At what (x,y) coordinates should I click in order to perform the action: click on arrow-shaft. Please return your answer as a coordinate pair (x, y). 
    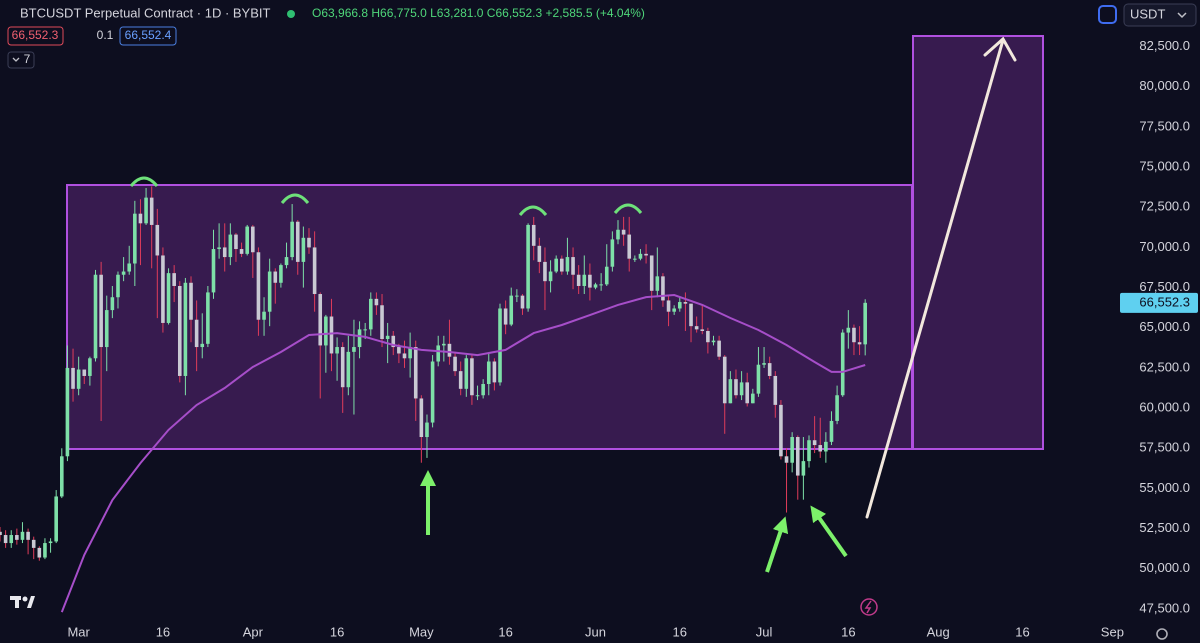
    Looking at the image, I should click on (935, 278).